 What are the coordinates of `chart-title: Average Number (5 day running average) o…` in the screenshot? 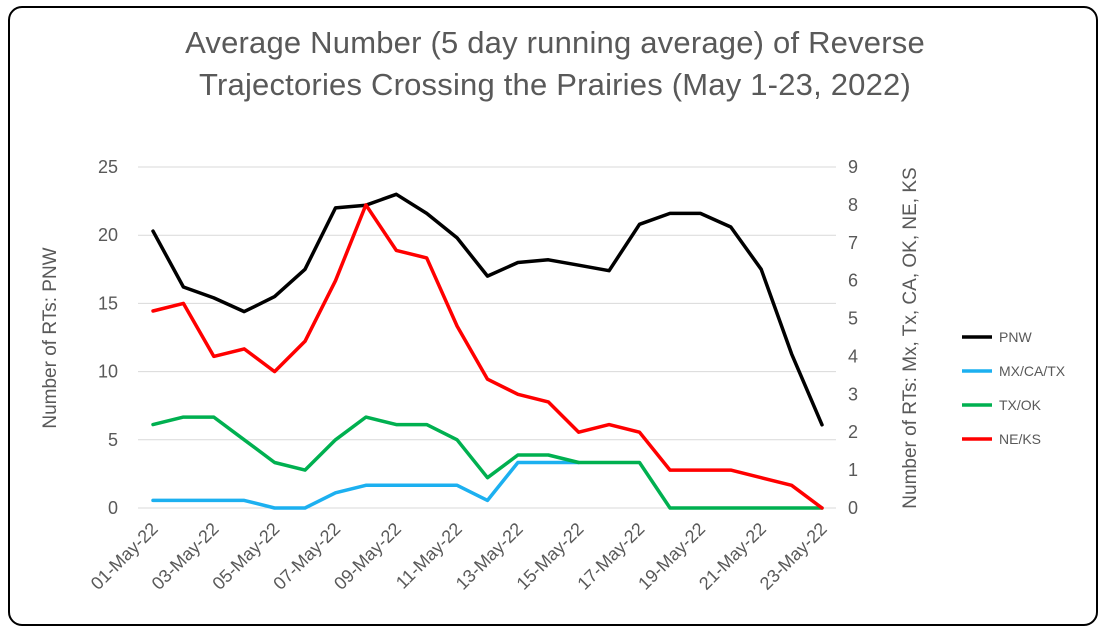 It's located at (555, 64).